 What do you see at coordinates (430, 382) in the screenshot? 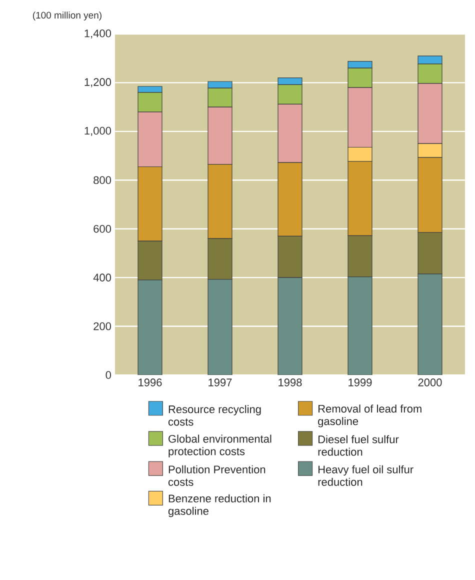
I see `x-tick-label: 2000` at bounding box center [430, 382].